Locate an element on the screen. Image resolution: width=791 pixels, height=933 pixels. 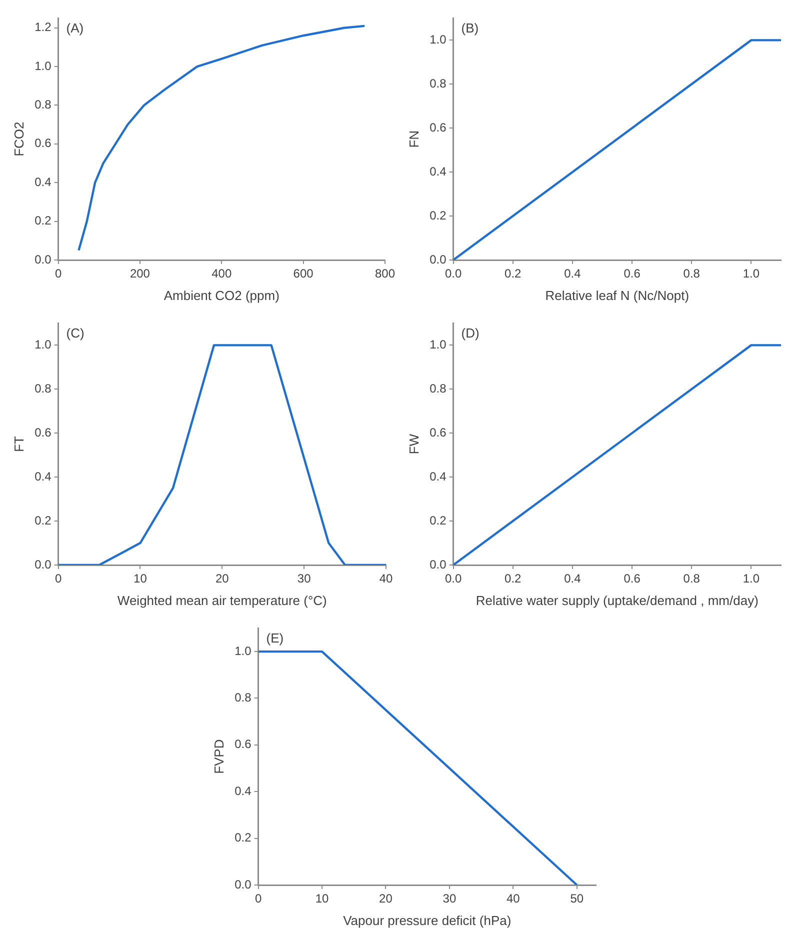
x-axis-title: Relative leaf N (Nc/Nopt) is located at coordinates (617, 295).